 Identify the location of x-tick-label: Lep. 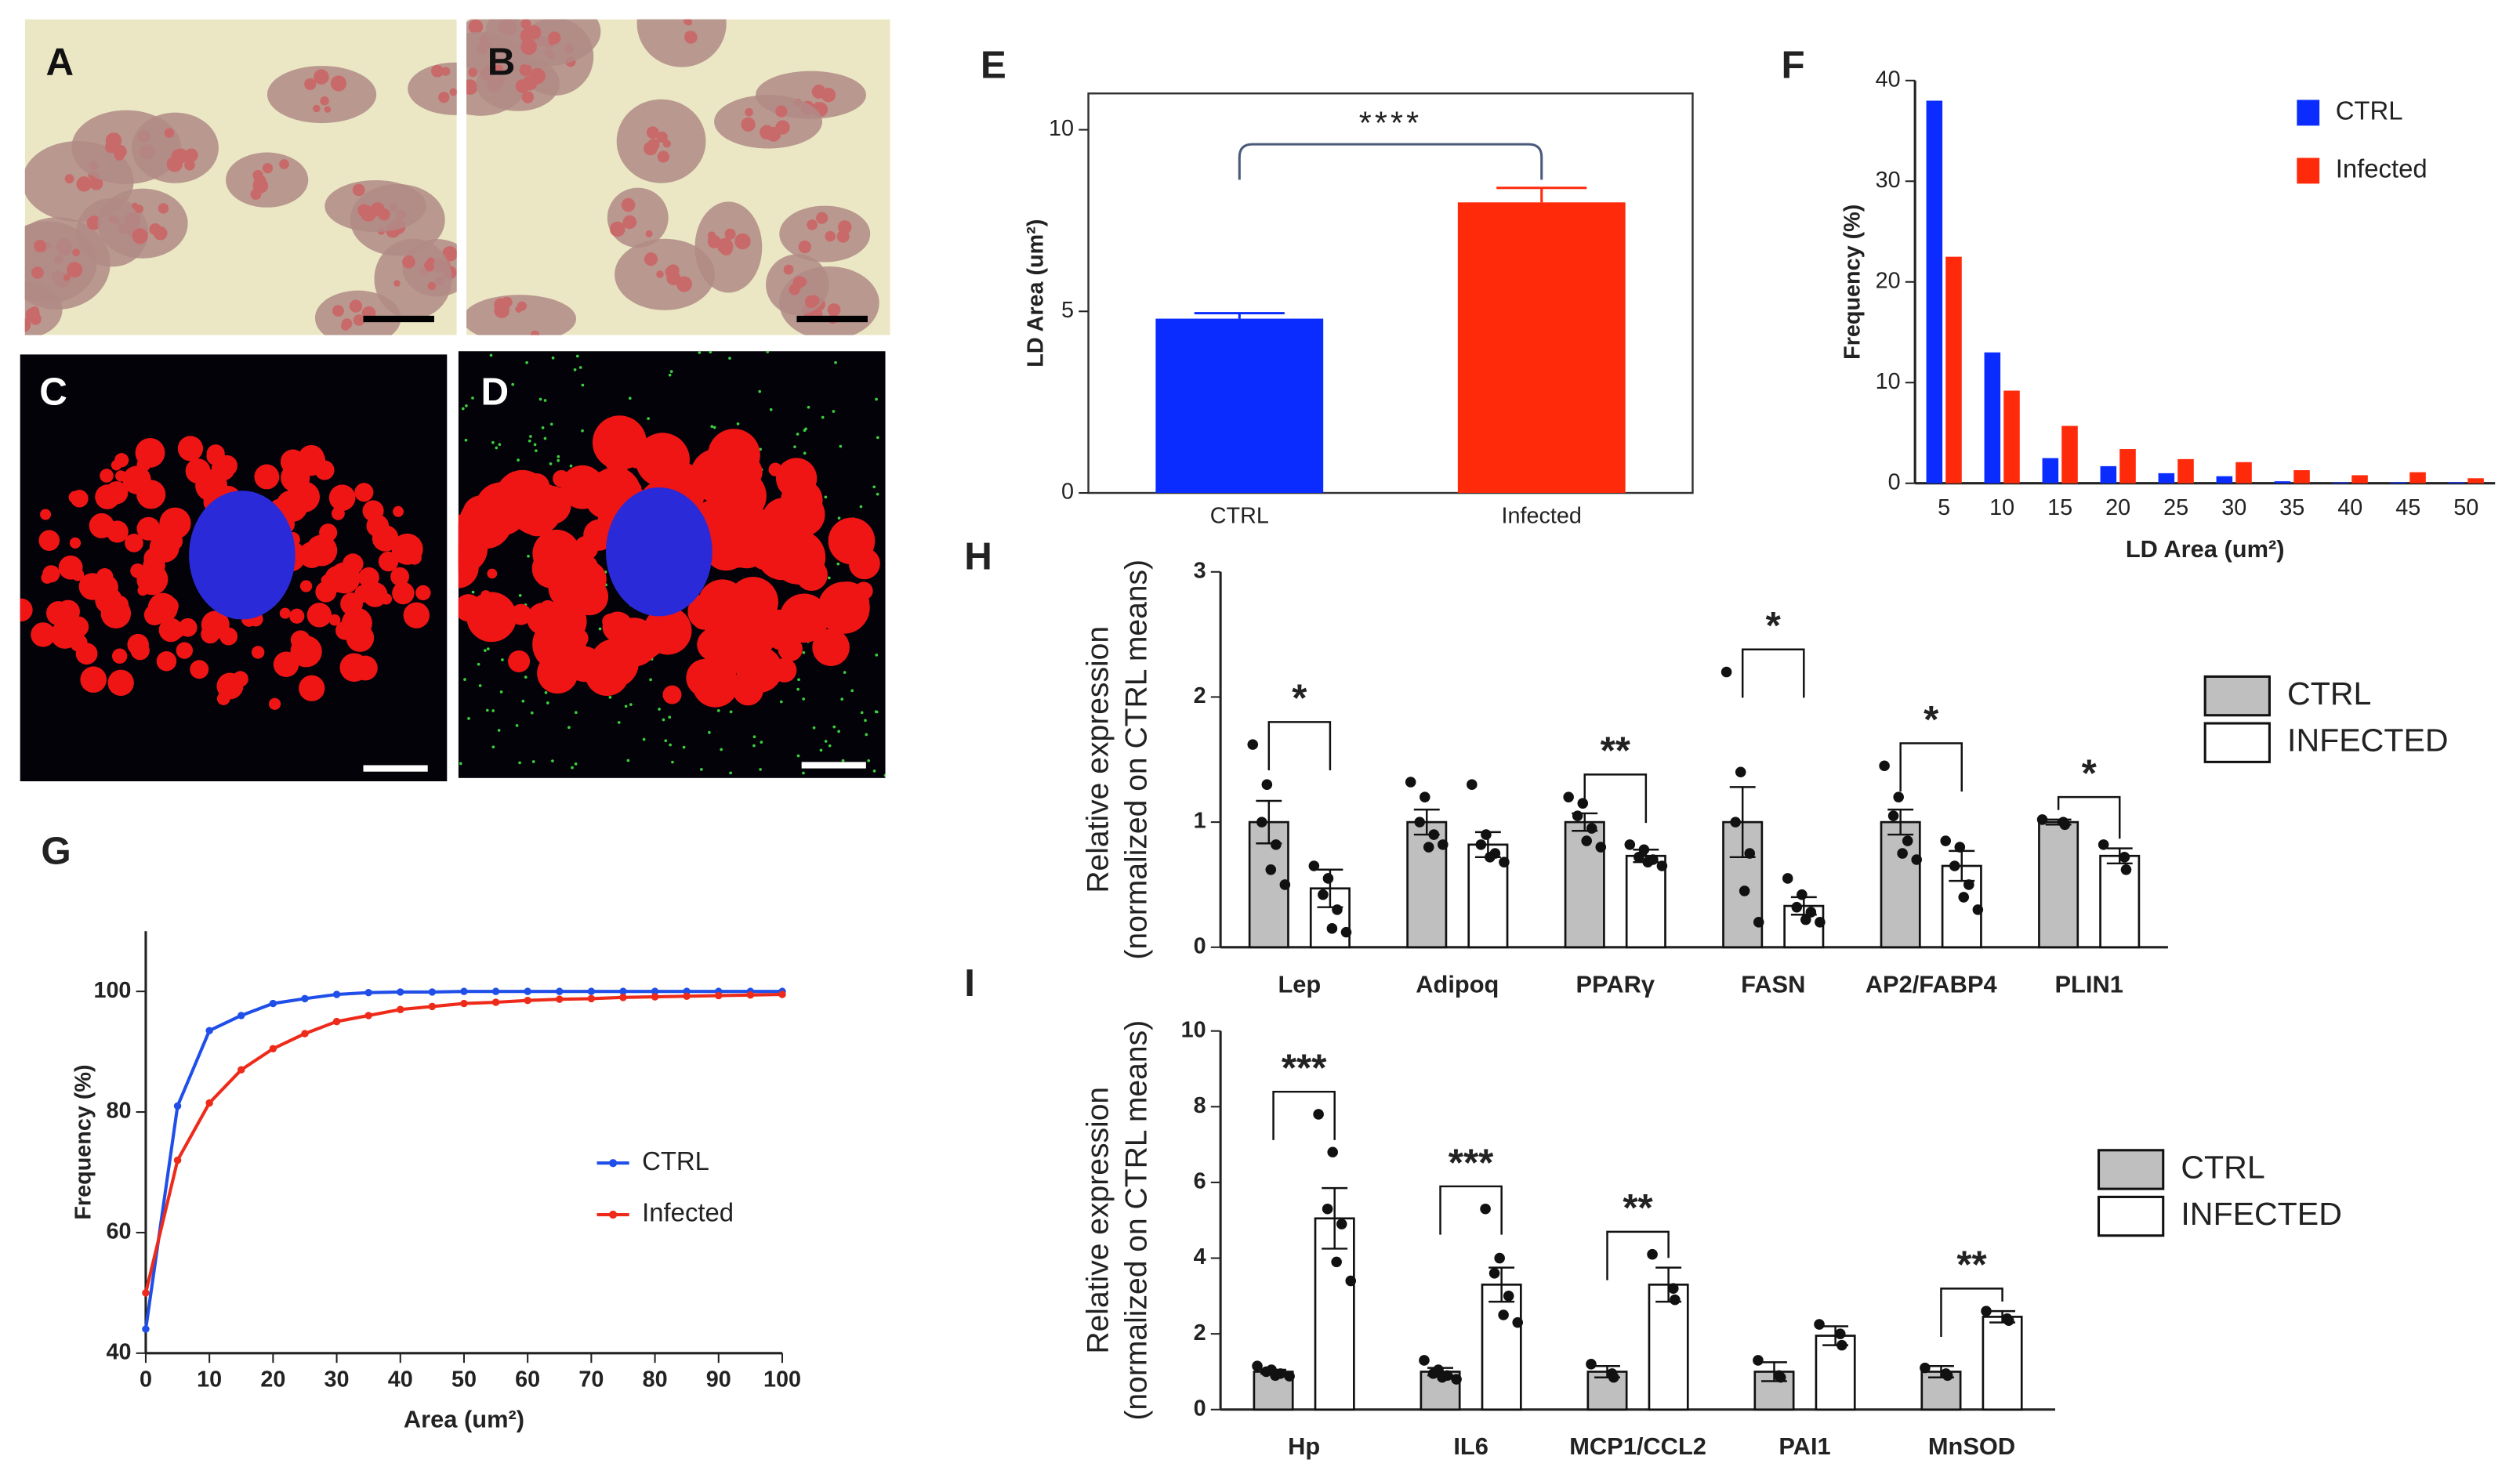
(1299, 984).